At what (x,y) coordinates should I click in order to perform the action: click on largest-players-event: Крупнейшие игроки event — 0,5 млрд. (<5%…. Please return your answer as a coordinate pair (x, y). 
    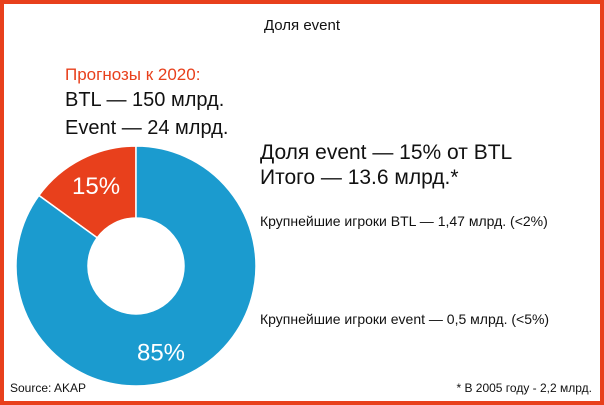
    Looking at the image, I should click on (405, 319).